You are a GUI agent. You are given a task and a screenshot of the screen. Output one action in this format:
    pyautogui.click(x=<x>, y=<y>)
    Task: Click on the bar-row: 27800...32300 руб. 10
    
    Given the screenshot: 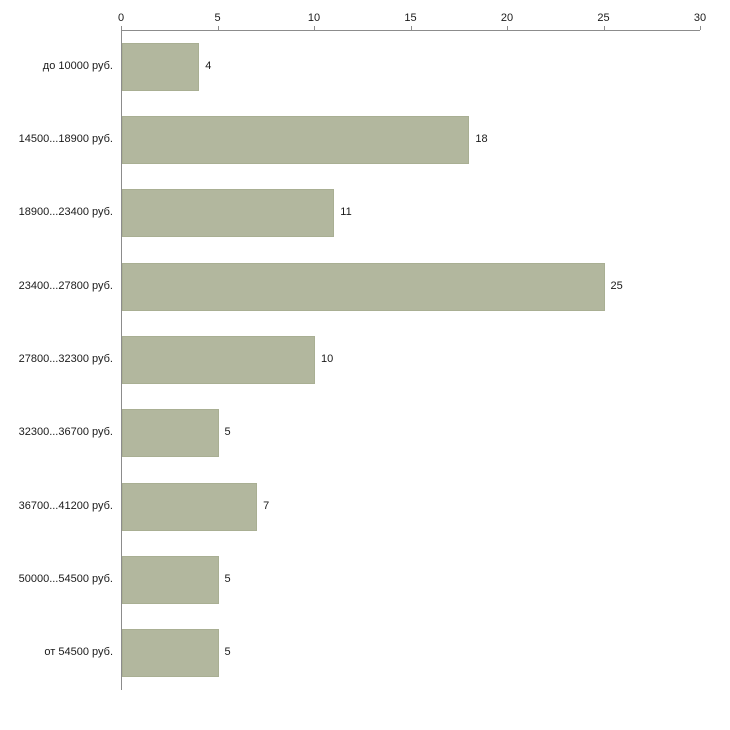 What is the action you would take?
    pyautogui.click(x=365, y=359)
    